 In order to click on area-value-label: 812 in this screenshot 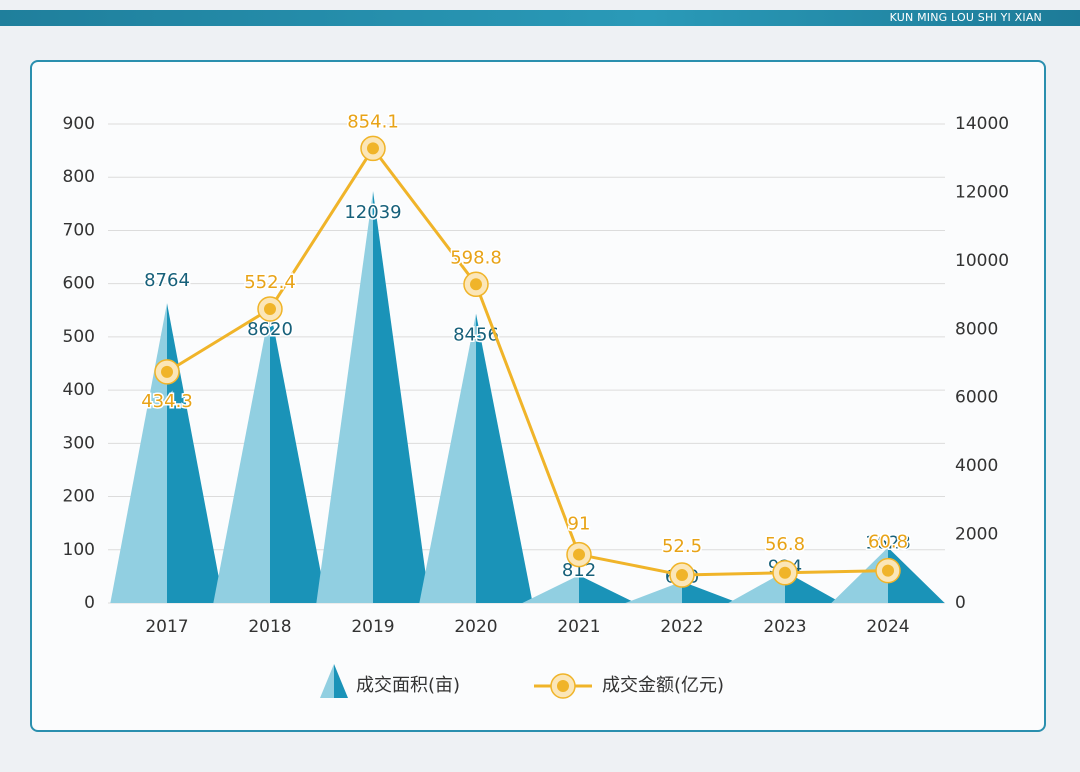, I will do `click(579, 570)`.